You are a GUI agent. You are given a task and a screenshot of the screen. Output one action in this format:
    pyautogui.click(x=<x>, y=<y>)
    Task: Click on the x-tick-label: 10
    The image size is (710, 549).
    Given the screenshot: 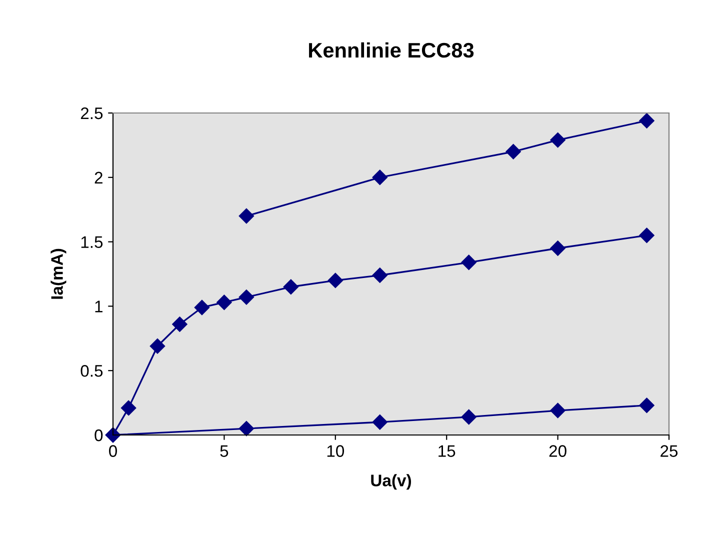 What is the action you would take?
    pyautogui.click(x=335, y=451)
    